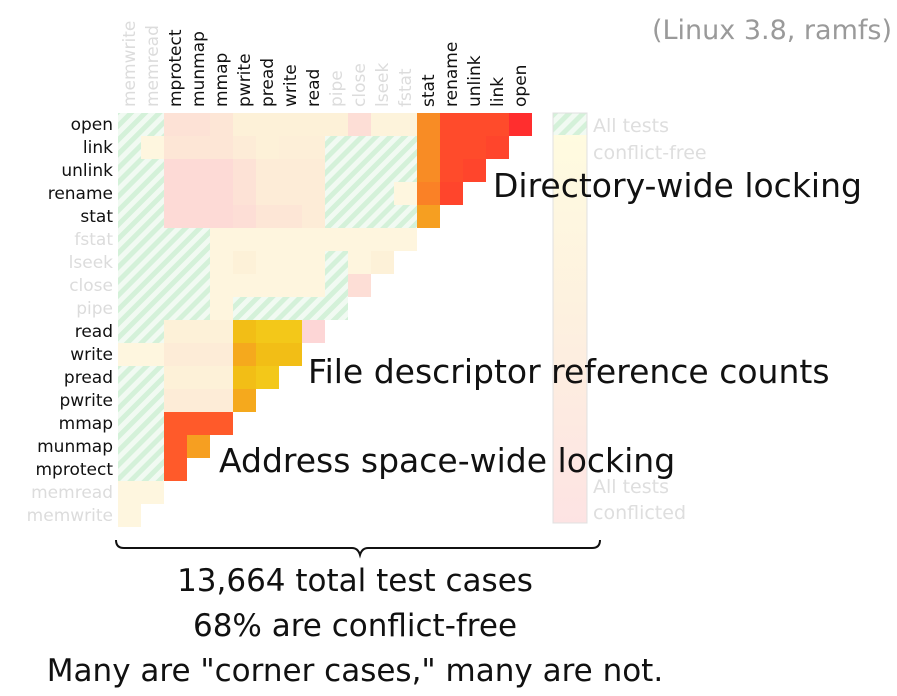  I want to click on cell-lseek-mmap, so click(221, 262).